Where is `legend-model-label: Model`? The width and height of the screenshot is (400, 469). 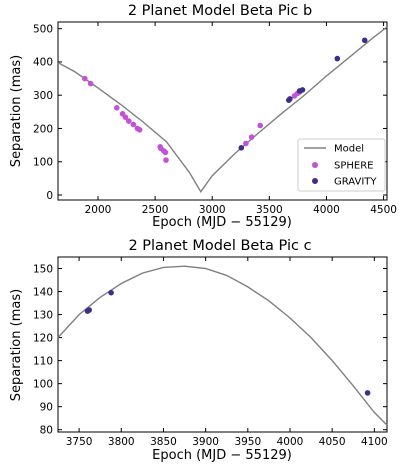 legend-model-label: Model is located at coordinates (349, 149).